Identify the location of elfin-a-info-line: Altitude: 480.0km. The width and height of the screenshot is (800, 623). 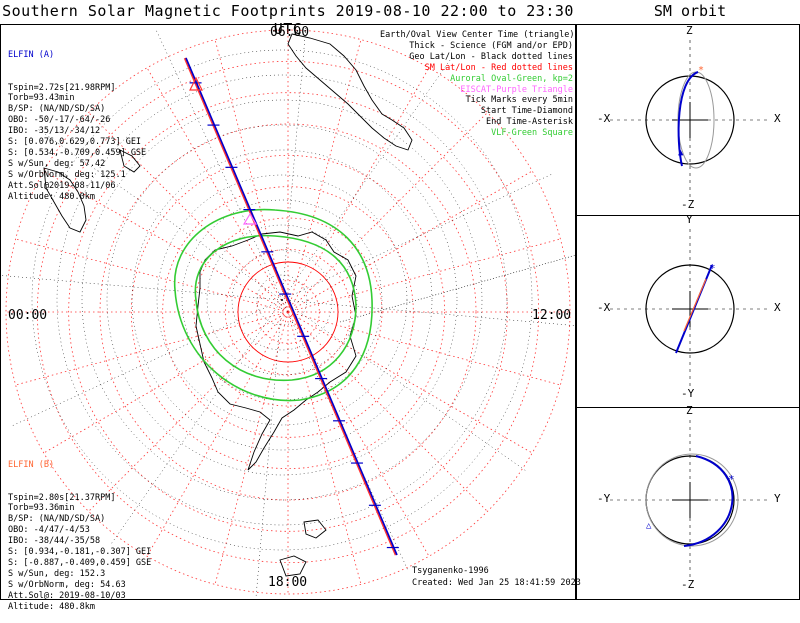
(51, 196).